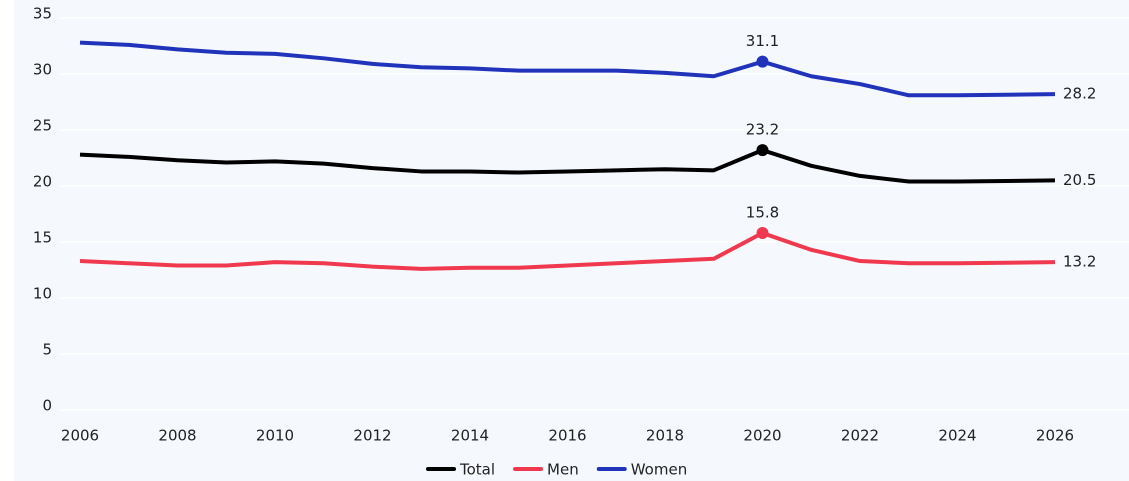 The height and width of the screenshot is (481, 1129). I want to click on data-label: 23.2, so click(762, 130).